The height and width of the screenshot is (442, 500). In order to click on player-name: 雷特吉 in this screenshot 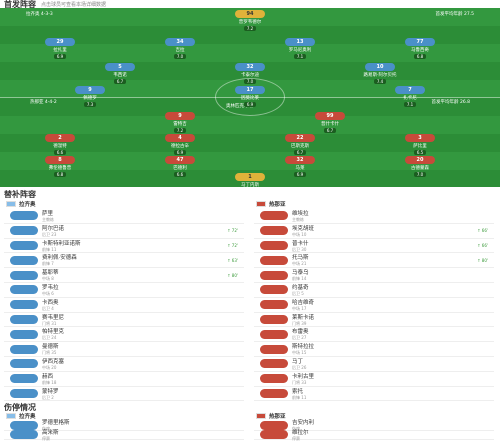, I will do `click(180, 124)`.